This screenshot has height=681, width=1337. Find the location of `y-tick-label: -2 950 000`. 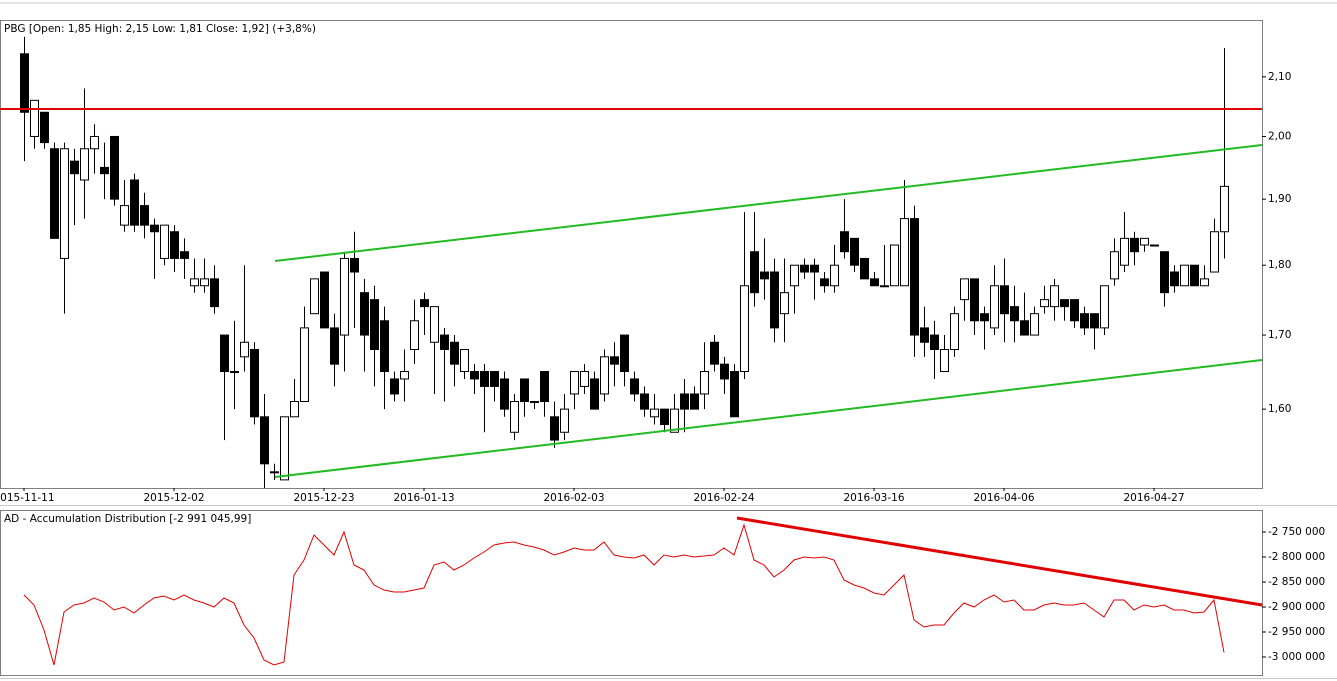

y-tick-label: -2 950 000 is located at coordinates (1296, 632).